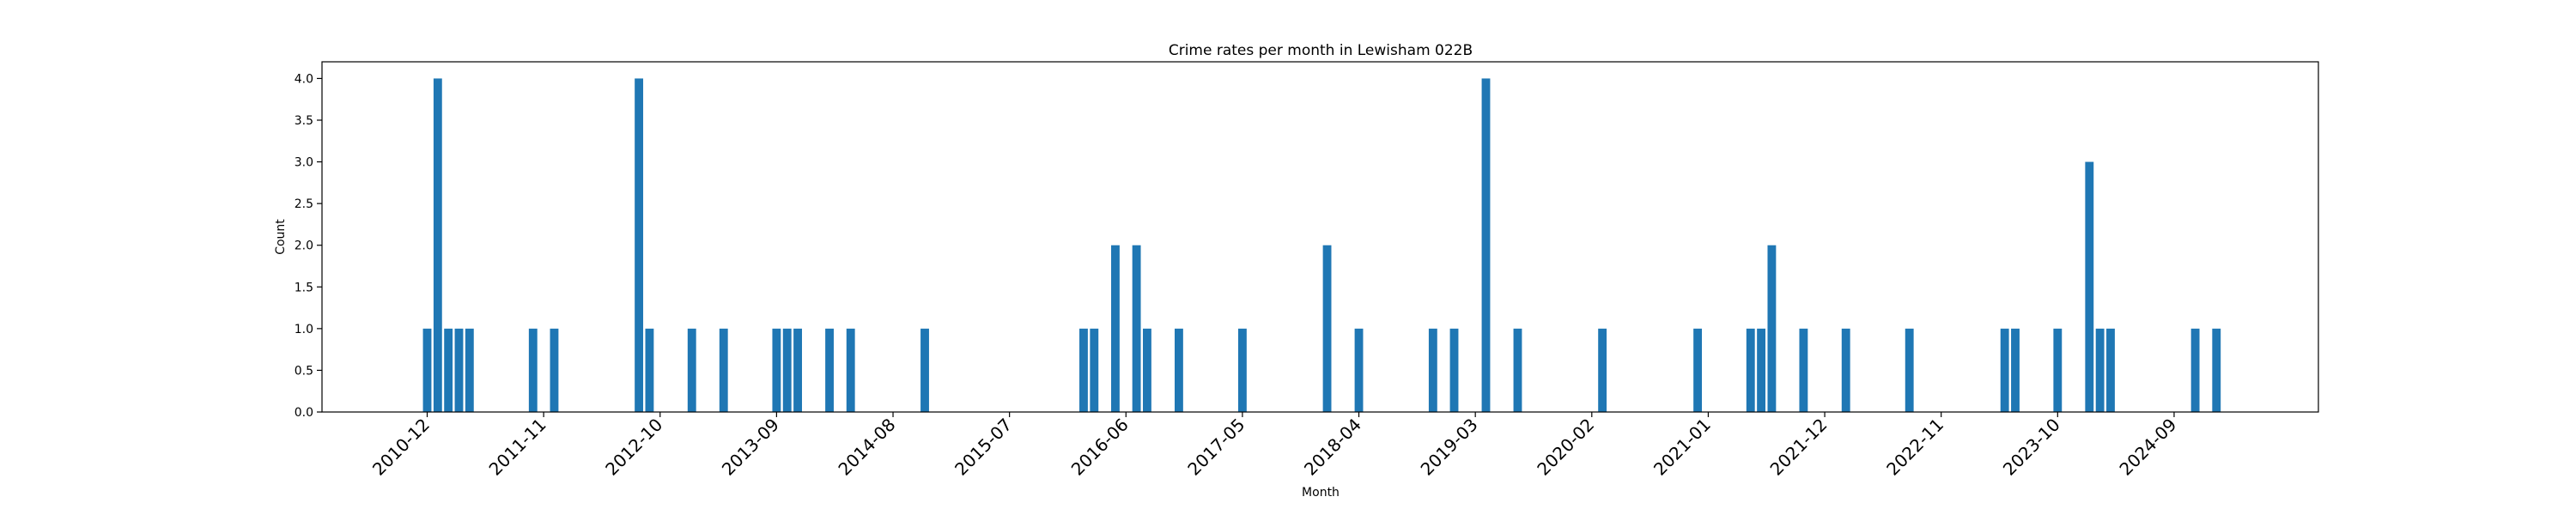  Describe the element at coordinates (304, 163) in the screenshot. I see `y-tick-label: 3.0` at that location.